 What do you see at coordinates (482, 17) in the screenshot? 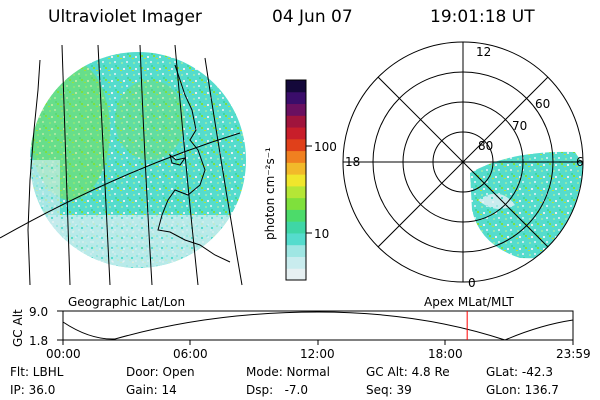
I see `image-time: 19:01:18 UT` at bounding box center [482, 17].